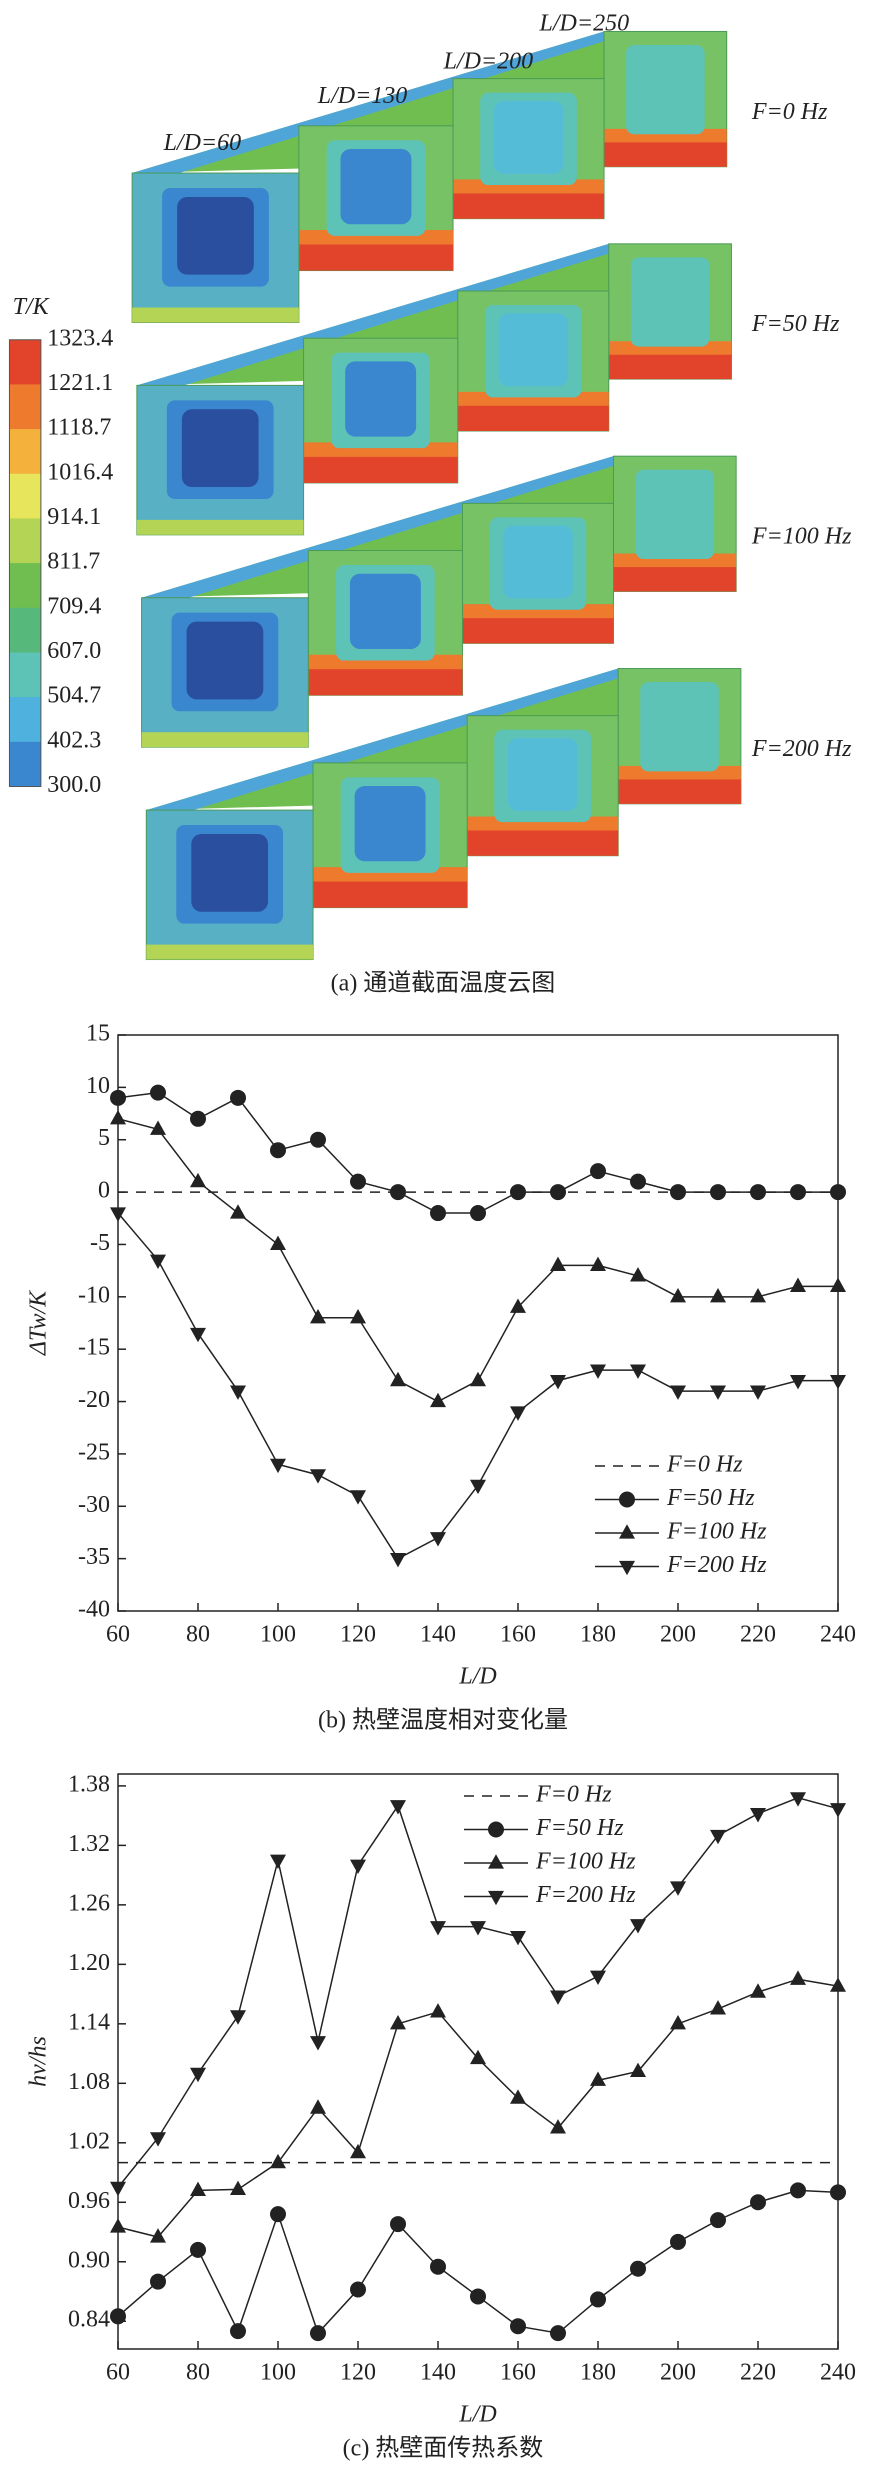  I want to click on colorbar-title: T/K, so click(32, 307).